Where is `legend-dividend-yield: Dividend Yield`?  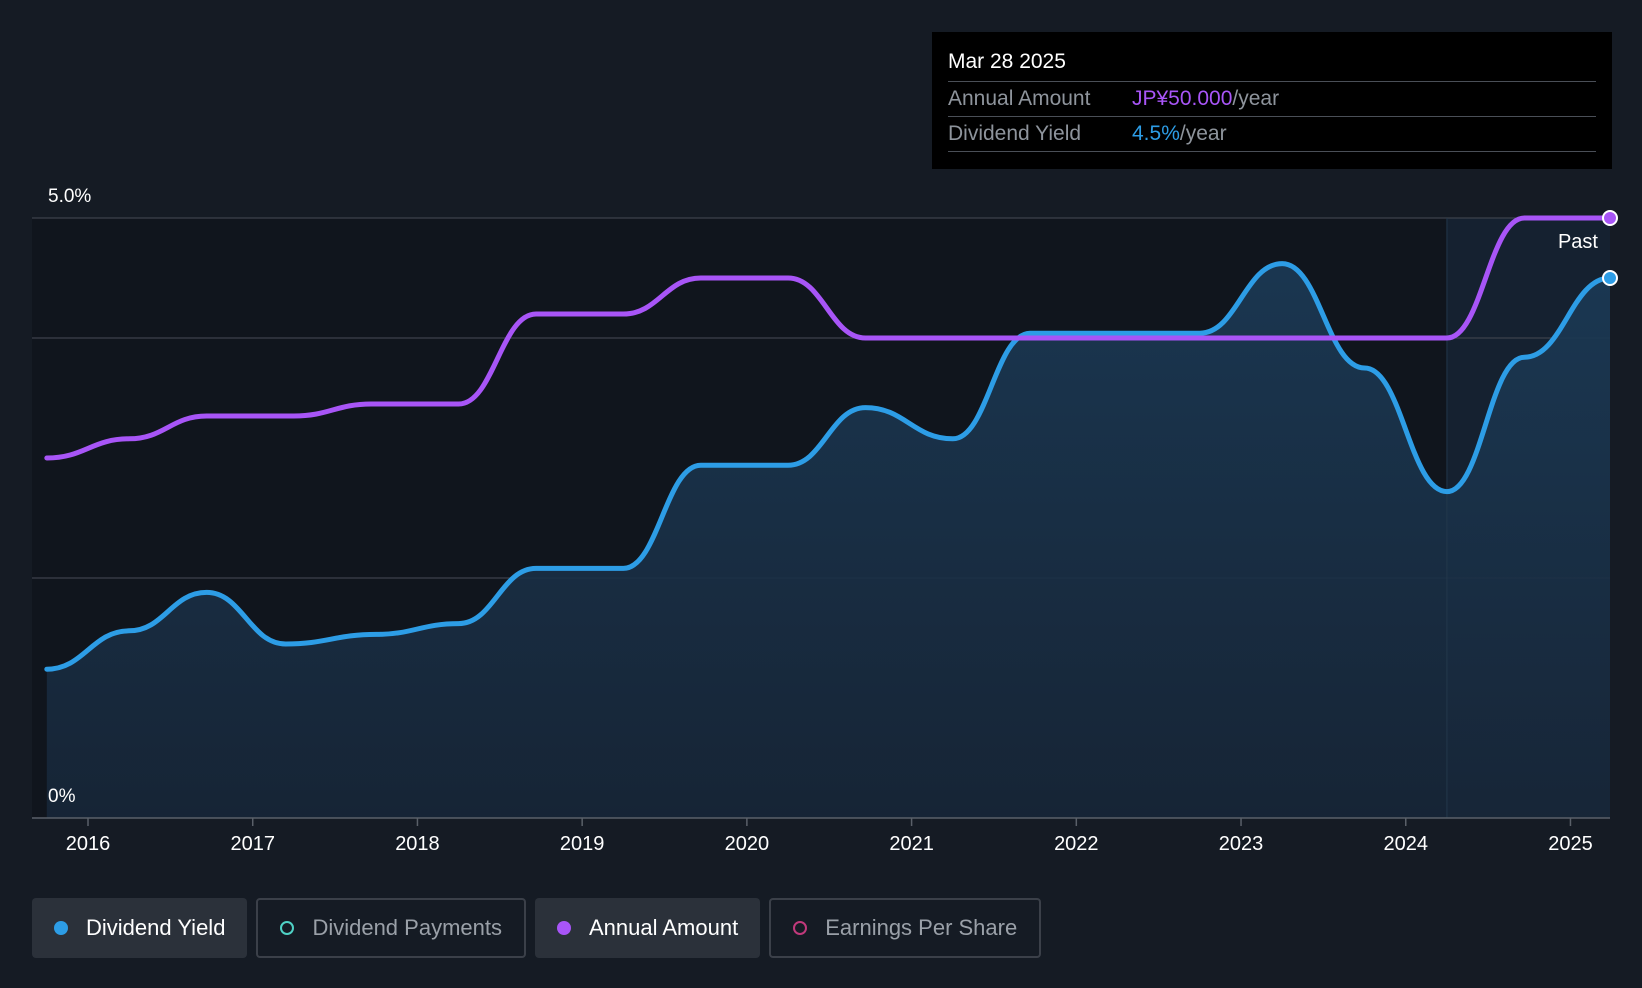
legend-dividend-yield: Dividend Yield is located at coordinates (140, 928).